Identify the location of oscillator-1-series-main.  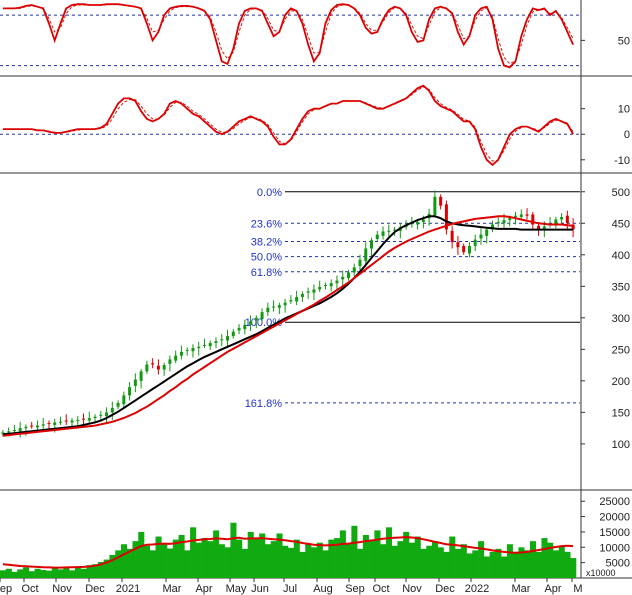
(288, 36).